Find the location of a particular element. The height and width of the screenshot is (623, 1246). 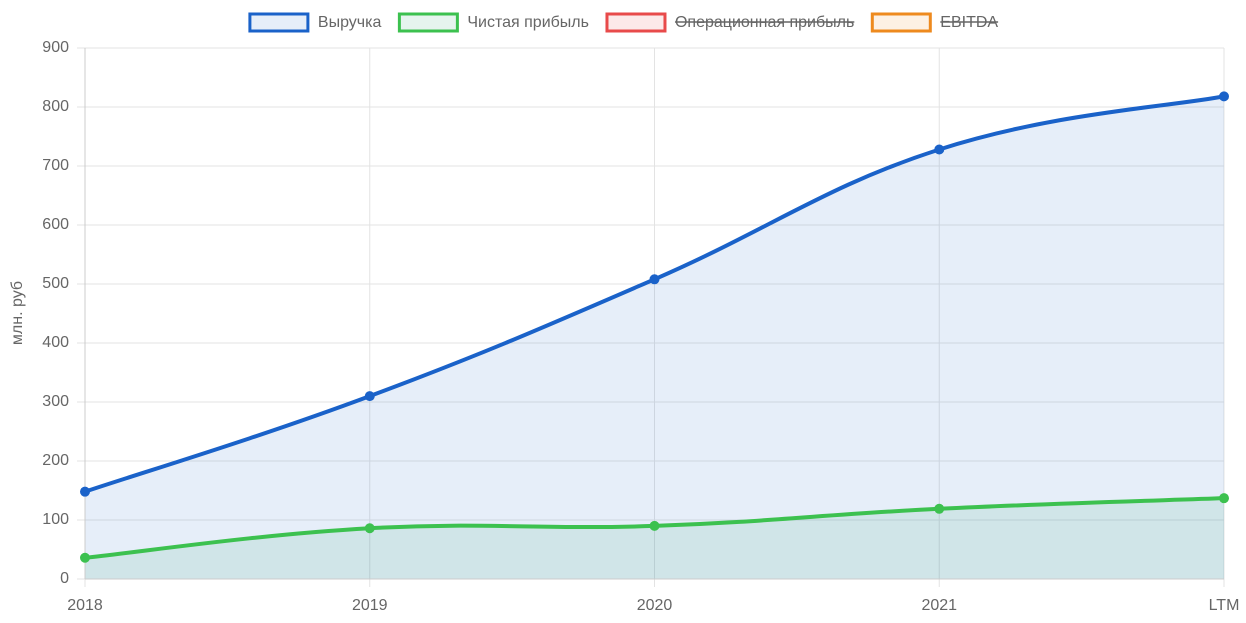

legend-item: Чистая прибыль is located at coordinates (493, 22).